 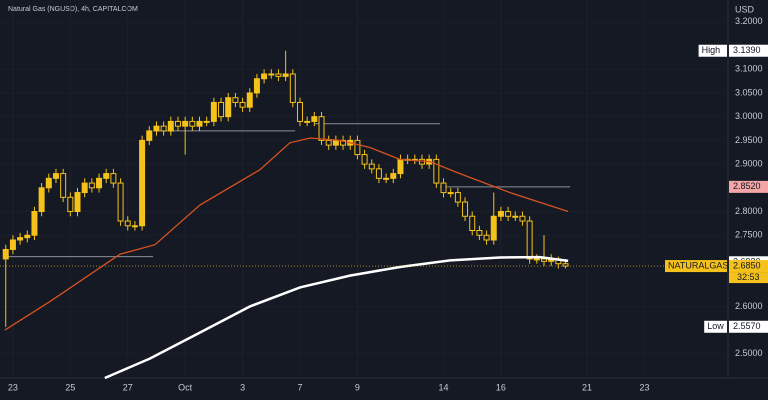 What do you see at coordinates (185, 387) in the screenshot?
I see `x-tick-label: Oct` at bounding box center [185, 387].